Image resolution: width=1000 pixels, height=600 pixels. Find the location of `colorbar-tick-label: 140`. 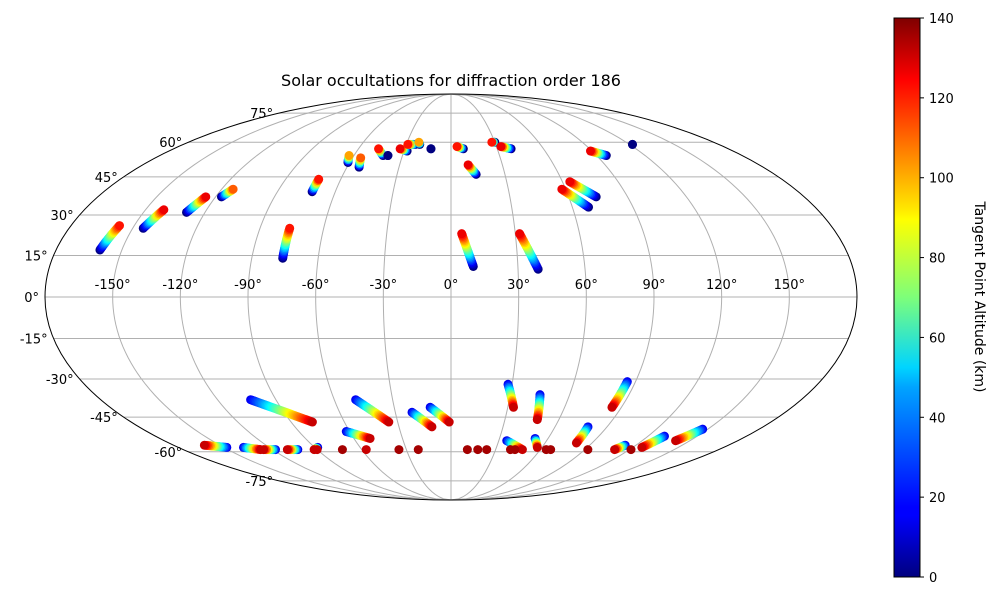

colorbar-tick-label: 140 is located at coordinates (941, 19).